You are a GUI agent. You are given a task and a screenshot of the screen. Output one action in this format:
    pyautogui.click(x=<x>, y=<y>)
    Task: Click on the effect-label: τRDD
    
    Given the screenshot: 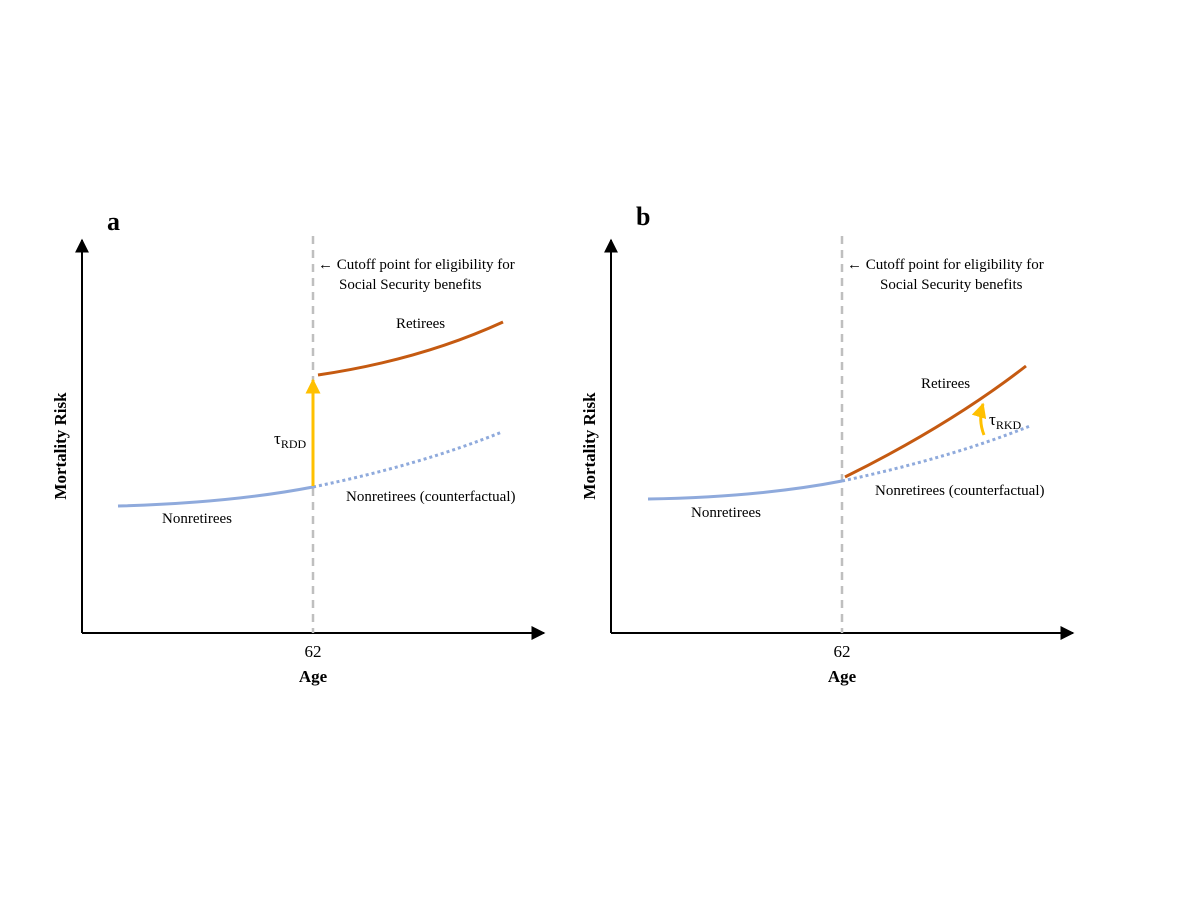 What is the action you would take?
    pyautogui.click(x=290, y=440)
    